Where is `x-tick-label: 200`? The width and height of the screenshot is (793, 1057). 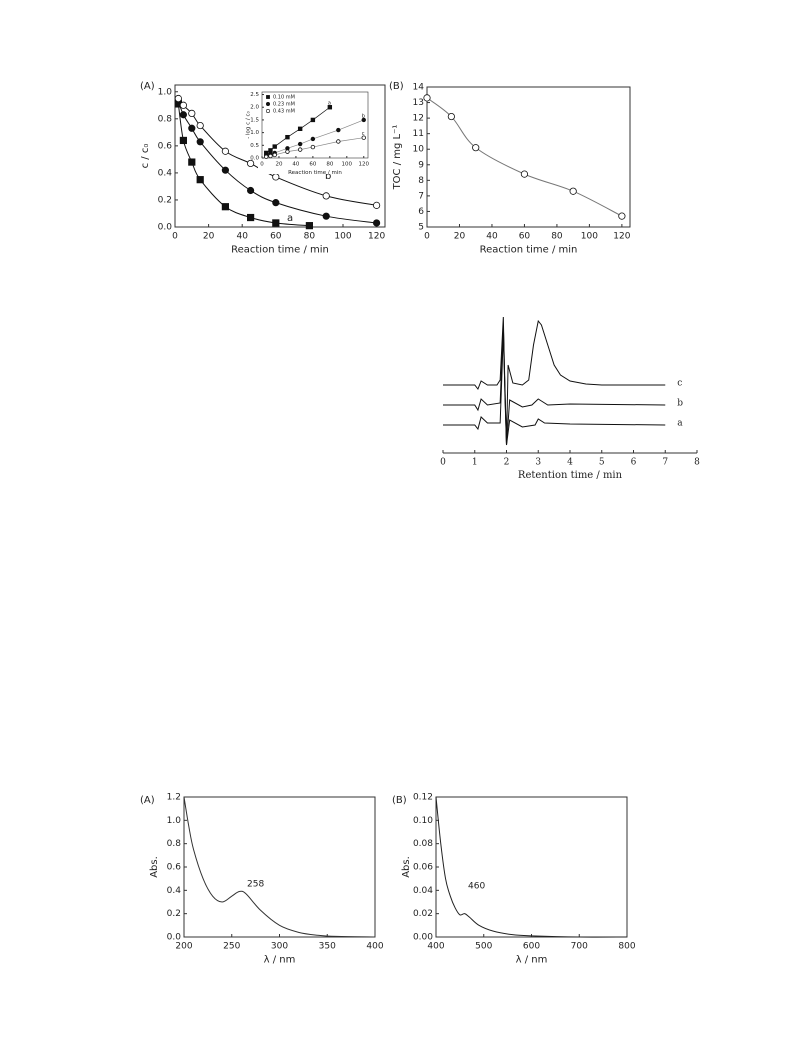
x-tick-label: 200 is located at coordinates (183, 947).